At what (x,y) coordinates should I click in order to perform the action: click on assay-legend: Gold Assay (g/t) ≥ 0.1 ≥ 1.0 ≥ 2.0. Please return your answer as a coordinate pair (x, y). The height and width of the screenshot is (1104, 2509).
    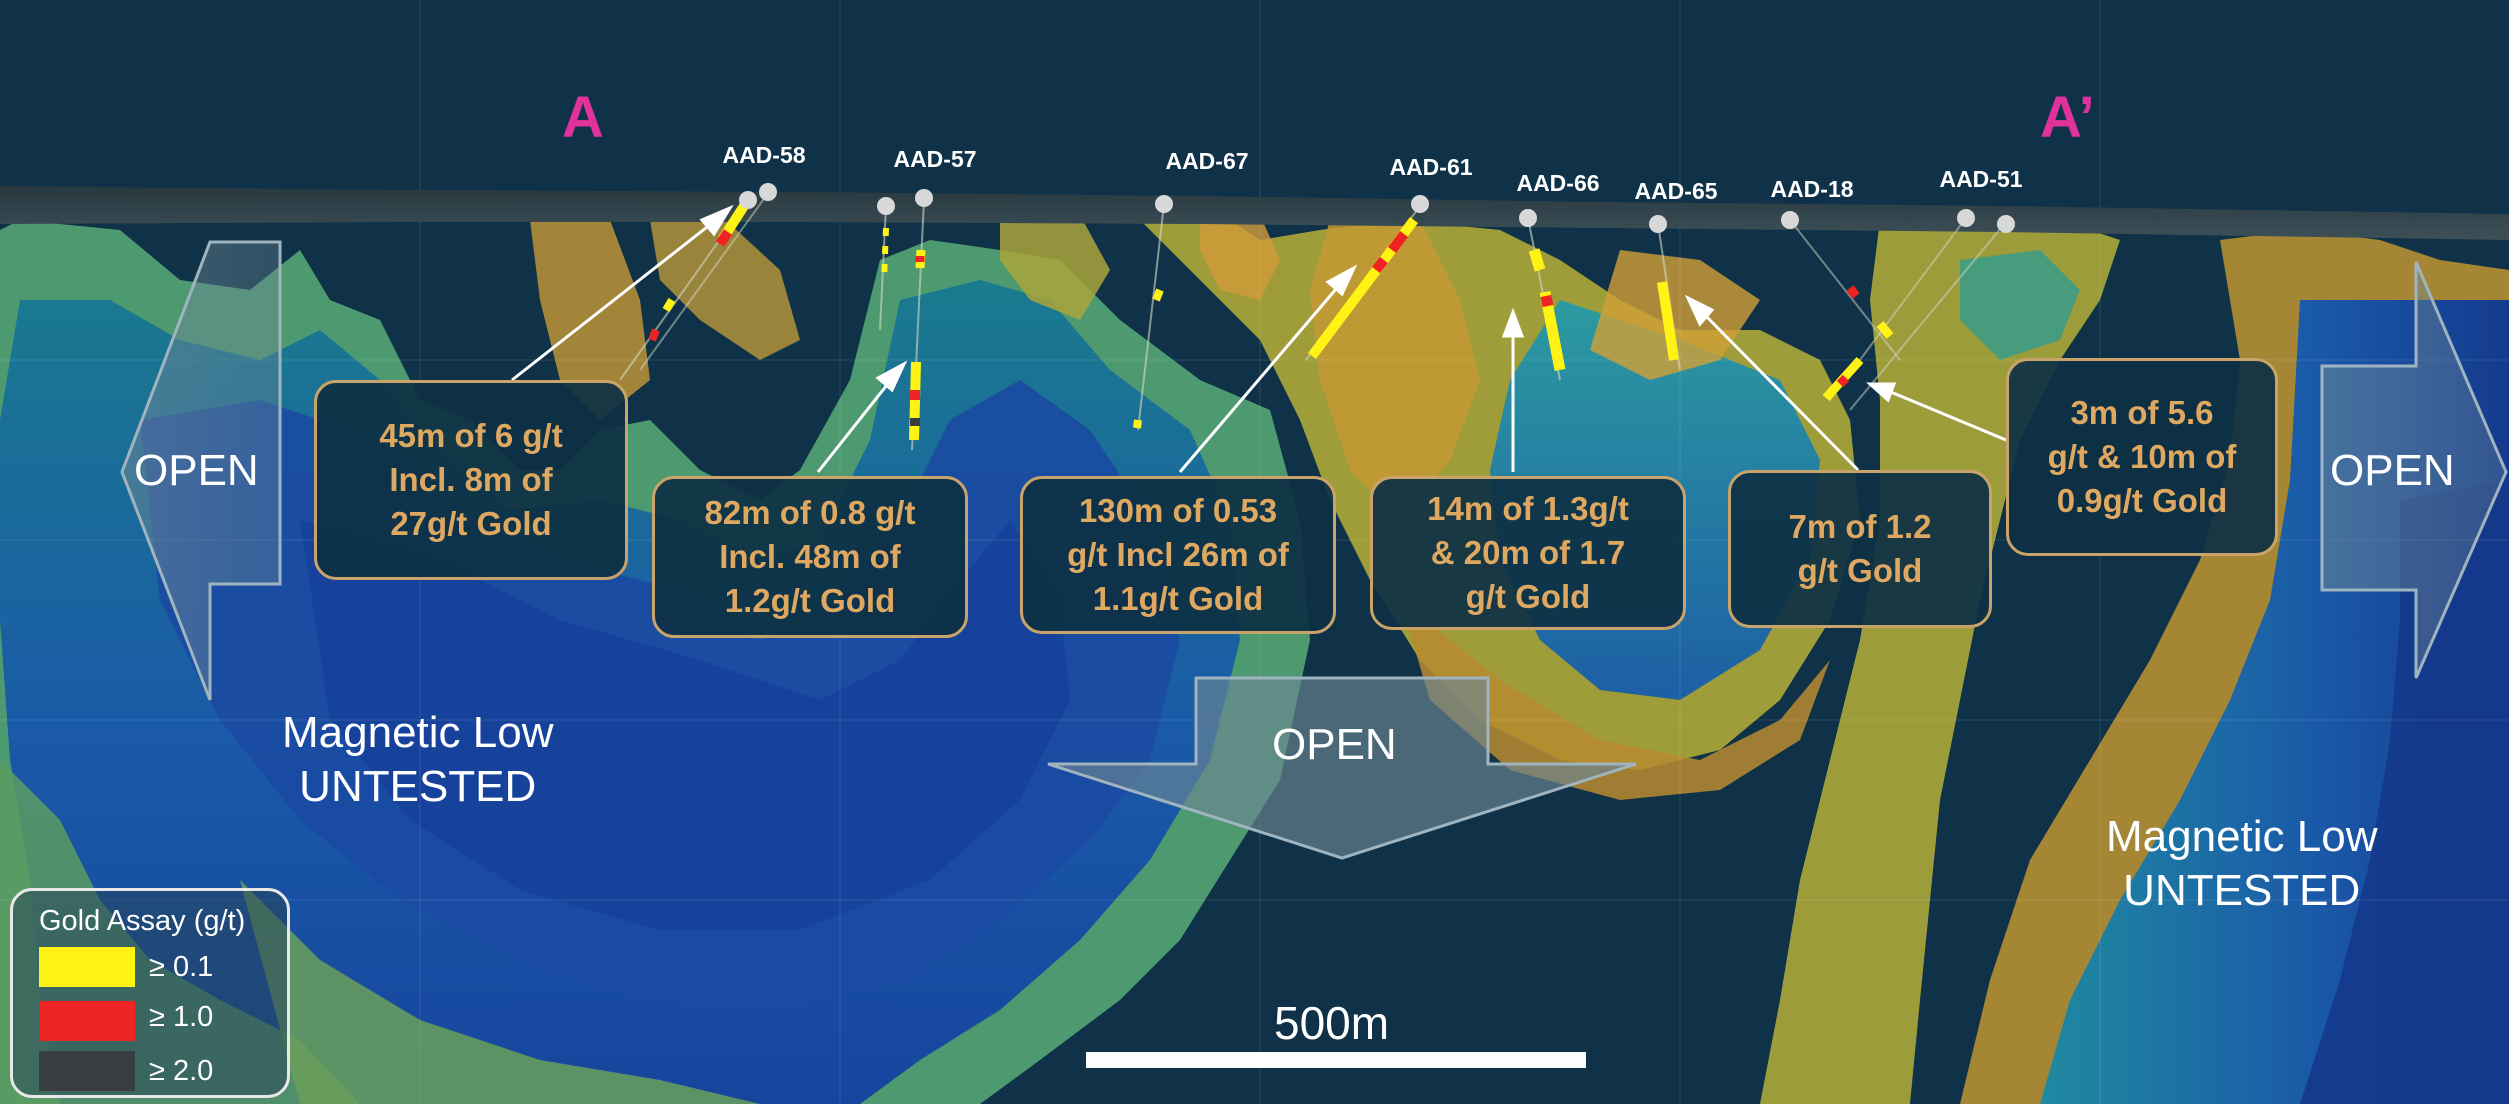
    Looking at the image, I should click on (150, 993).